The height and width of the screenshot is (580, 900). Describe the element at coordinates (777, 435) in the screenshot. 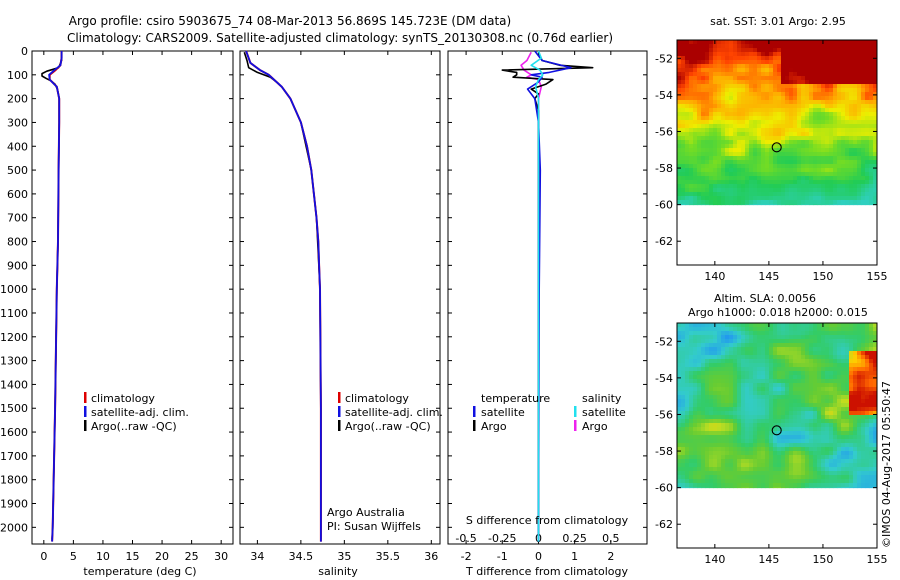

I see `map-frame` at that location.